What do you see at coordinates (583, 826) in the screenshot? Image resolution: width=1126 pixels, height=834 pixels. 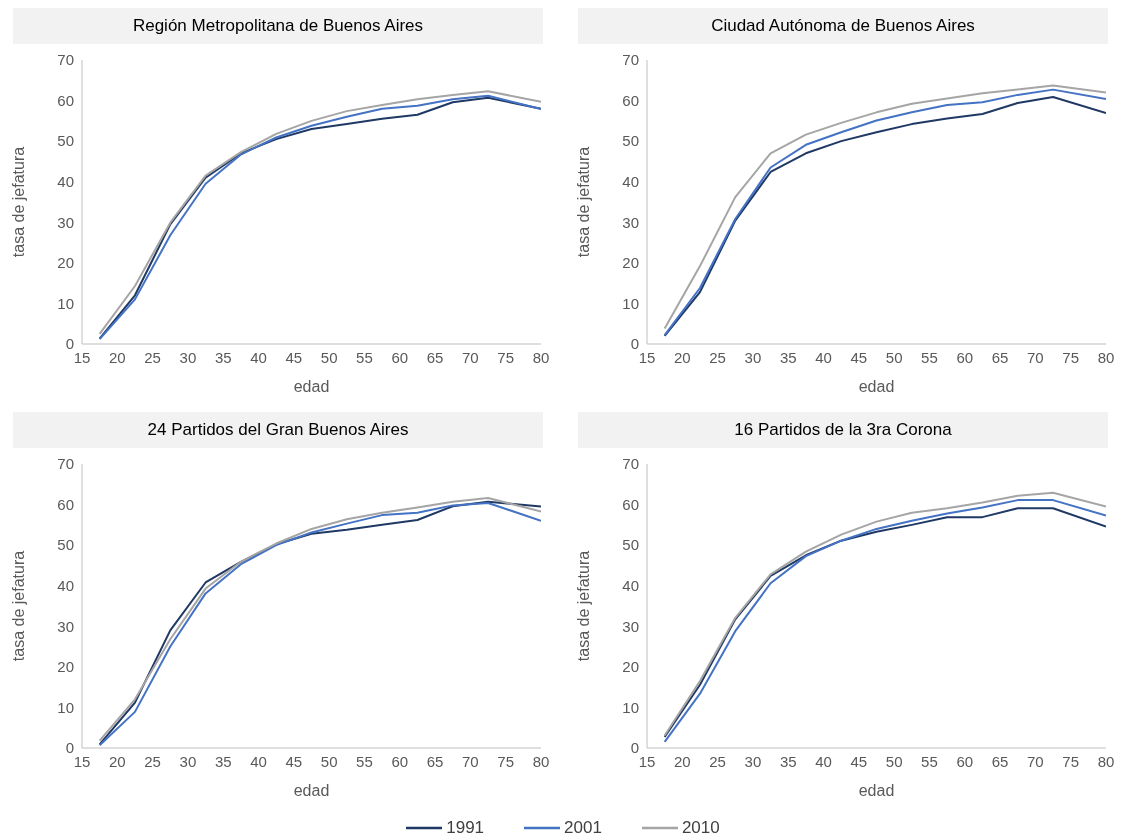 I see `legend-label: 2001` at bounding box center [583, 826].